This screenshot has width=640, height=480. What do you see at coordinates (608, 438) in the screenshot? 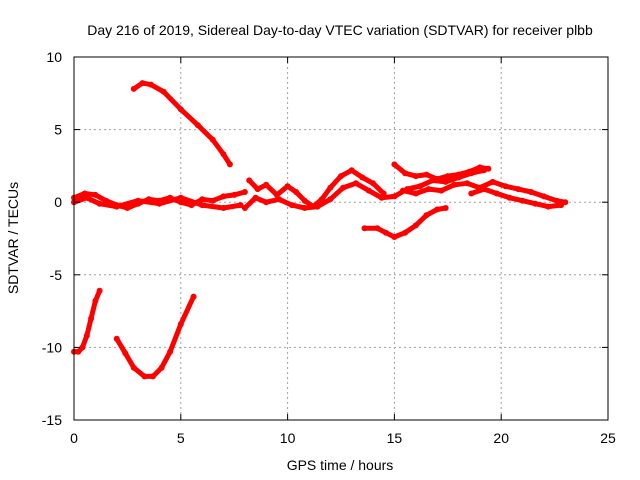
I see `x-tick-label: 25` at bounding box center [608, 438].